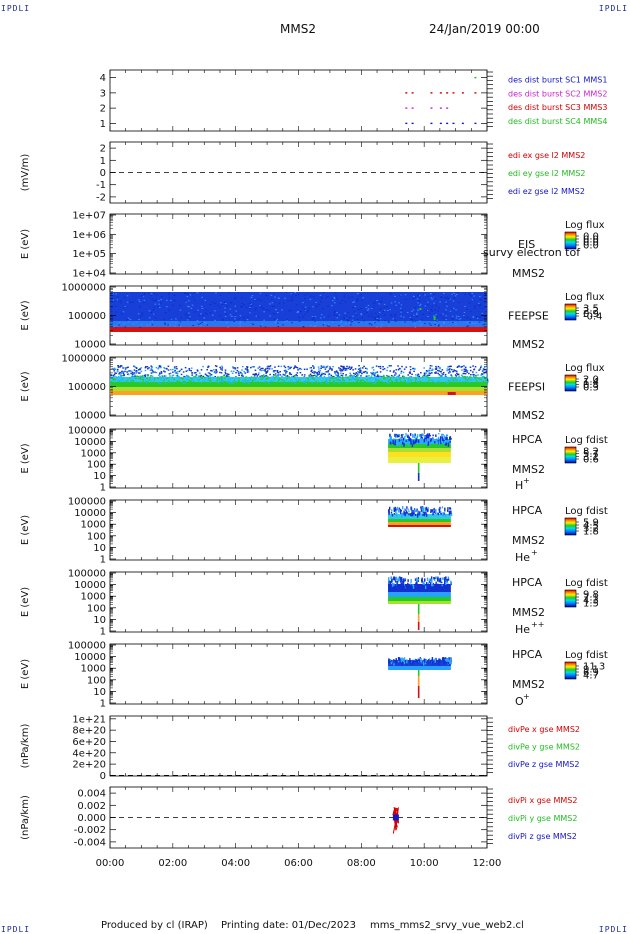  Describe the element at coordinates (103, 632) in the screenshot. I see `y-tick-label: 1` at that location.